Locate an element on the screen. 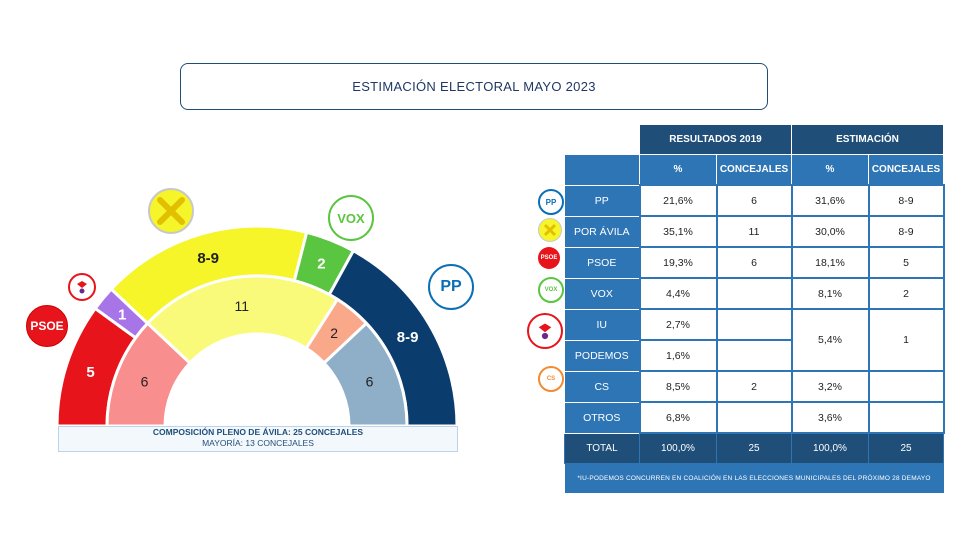  table-group-header-row: RESULTADOS 2019 ESTIMACIÓN is located at coordinates (754, 139).